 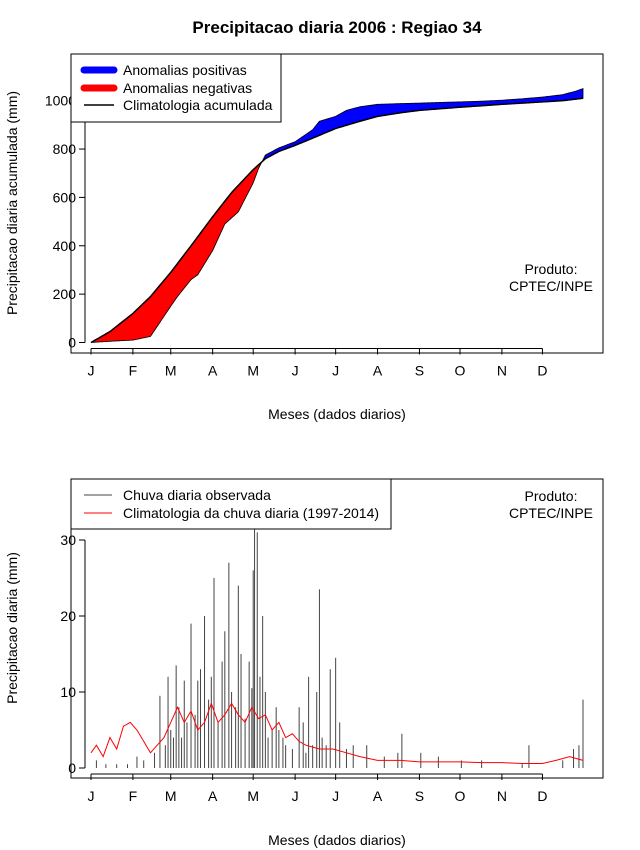 I want to click on legend-label-climatology: Climatologia acumulada, so click(x=198, y=105).